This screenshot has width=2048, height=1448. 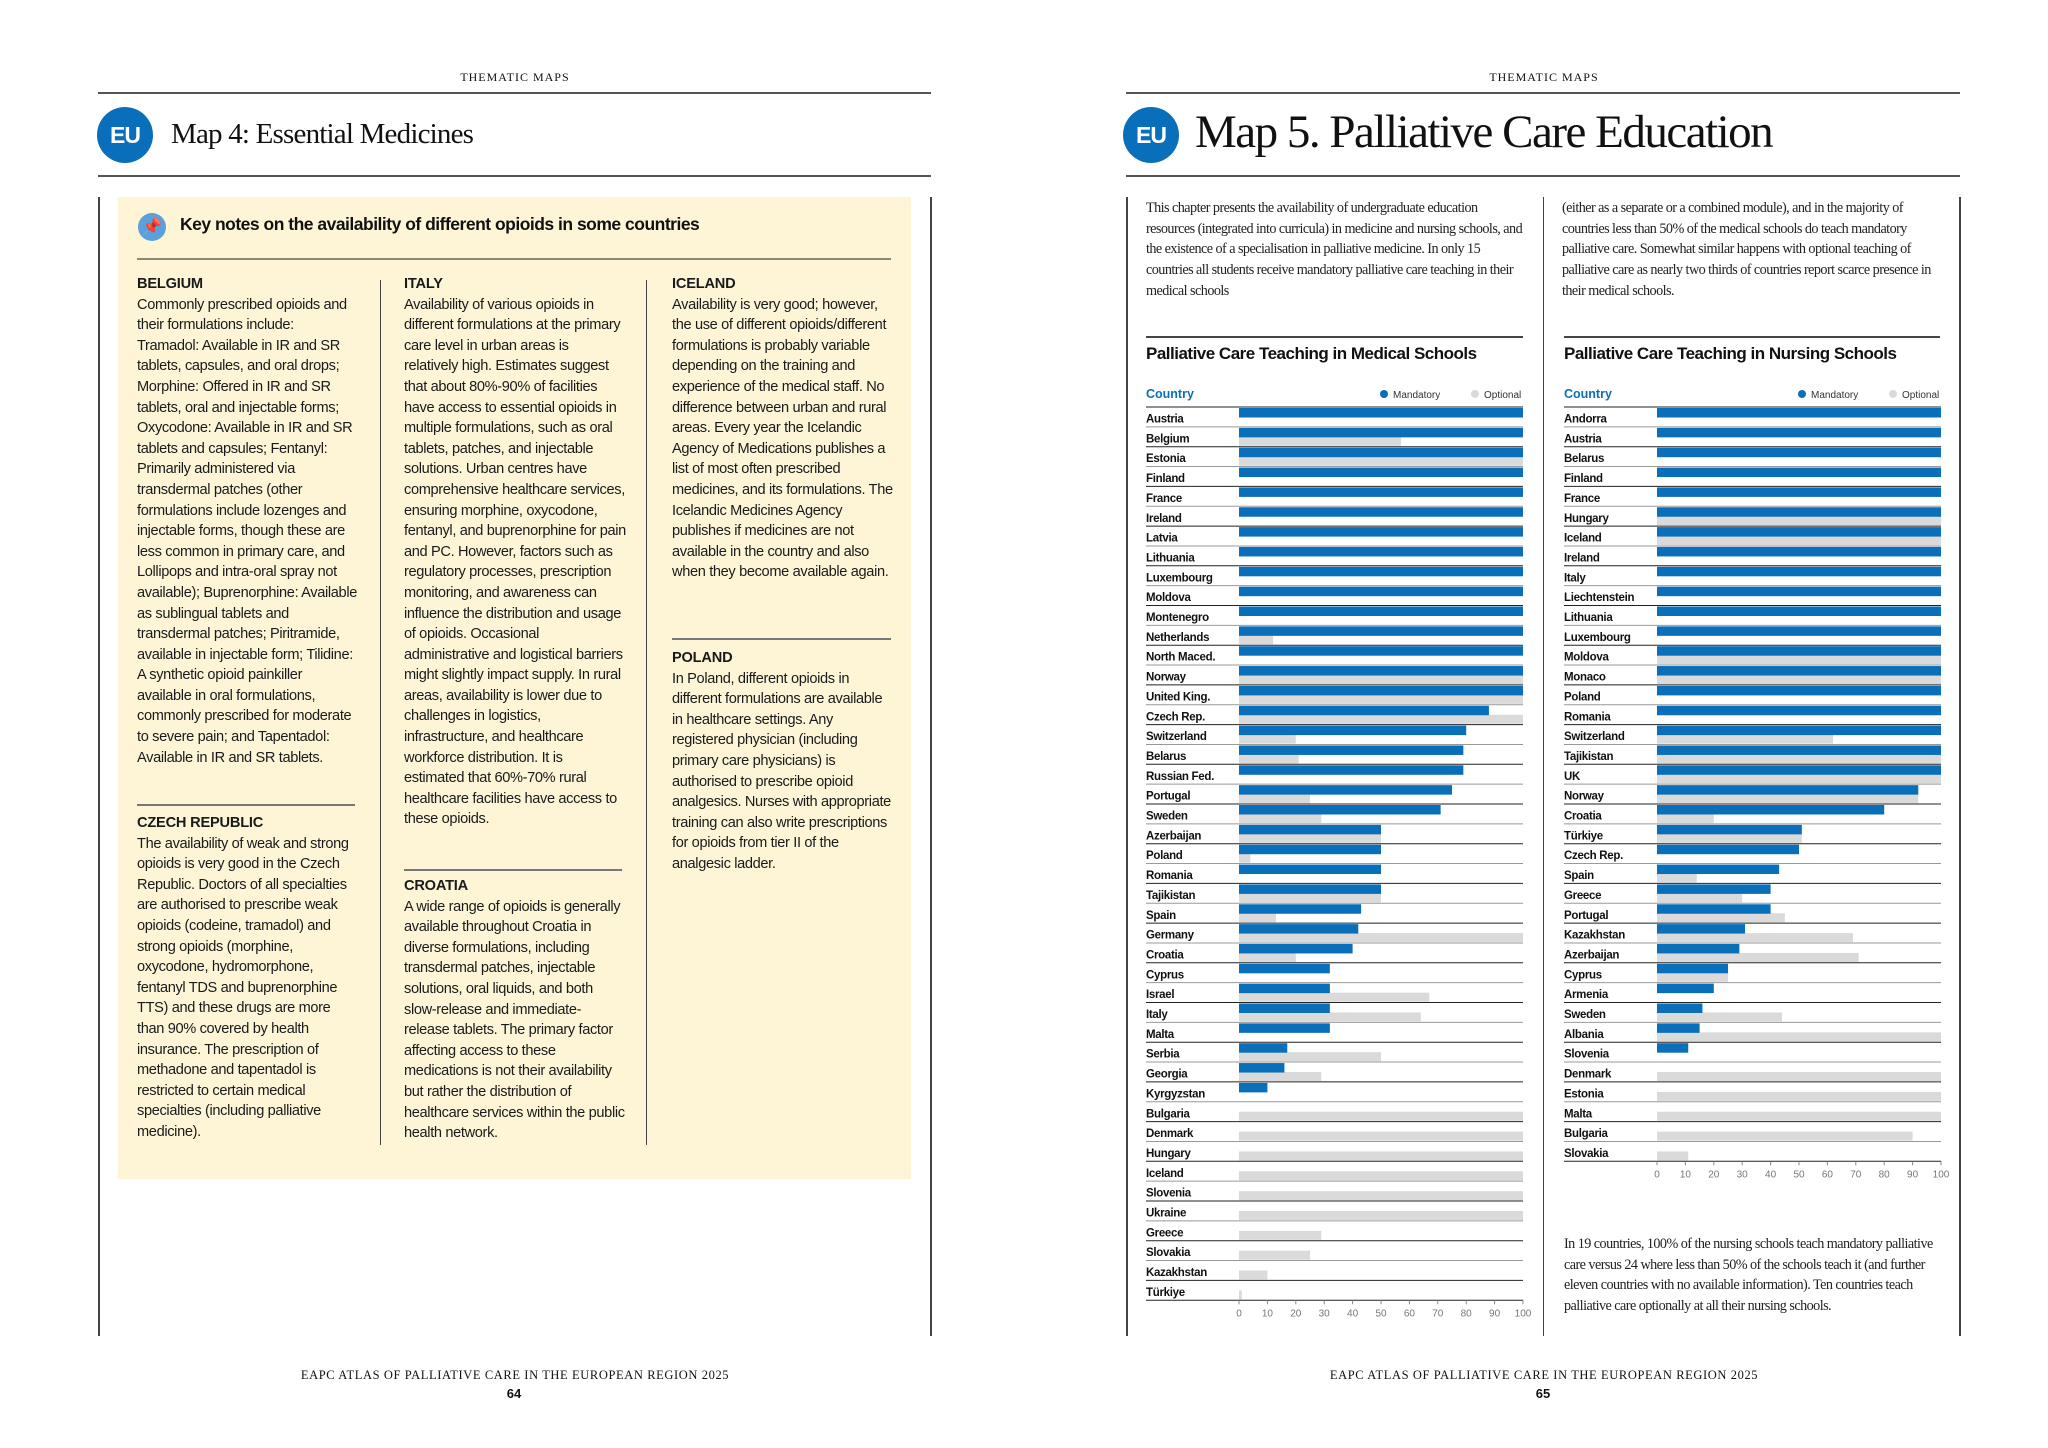 I want to click on page-title: Map 4: Essential Medicines, so click(x=322, y=134).